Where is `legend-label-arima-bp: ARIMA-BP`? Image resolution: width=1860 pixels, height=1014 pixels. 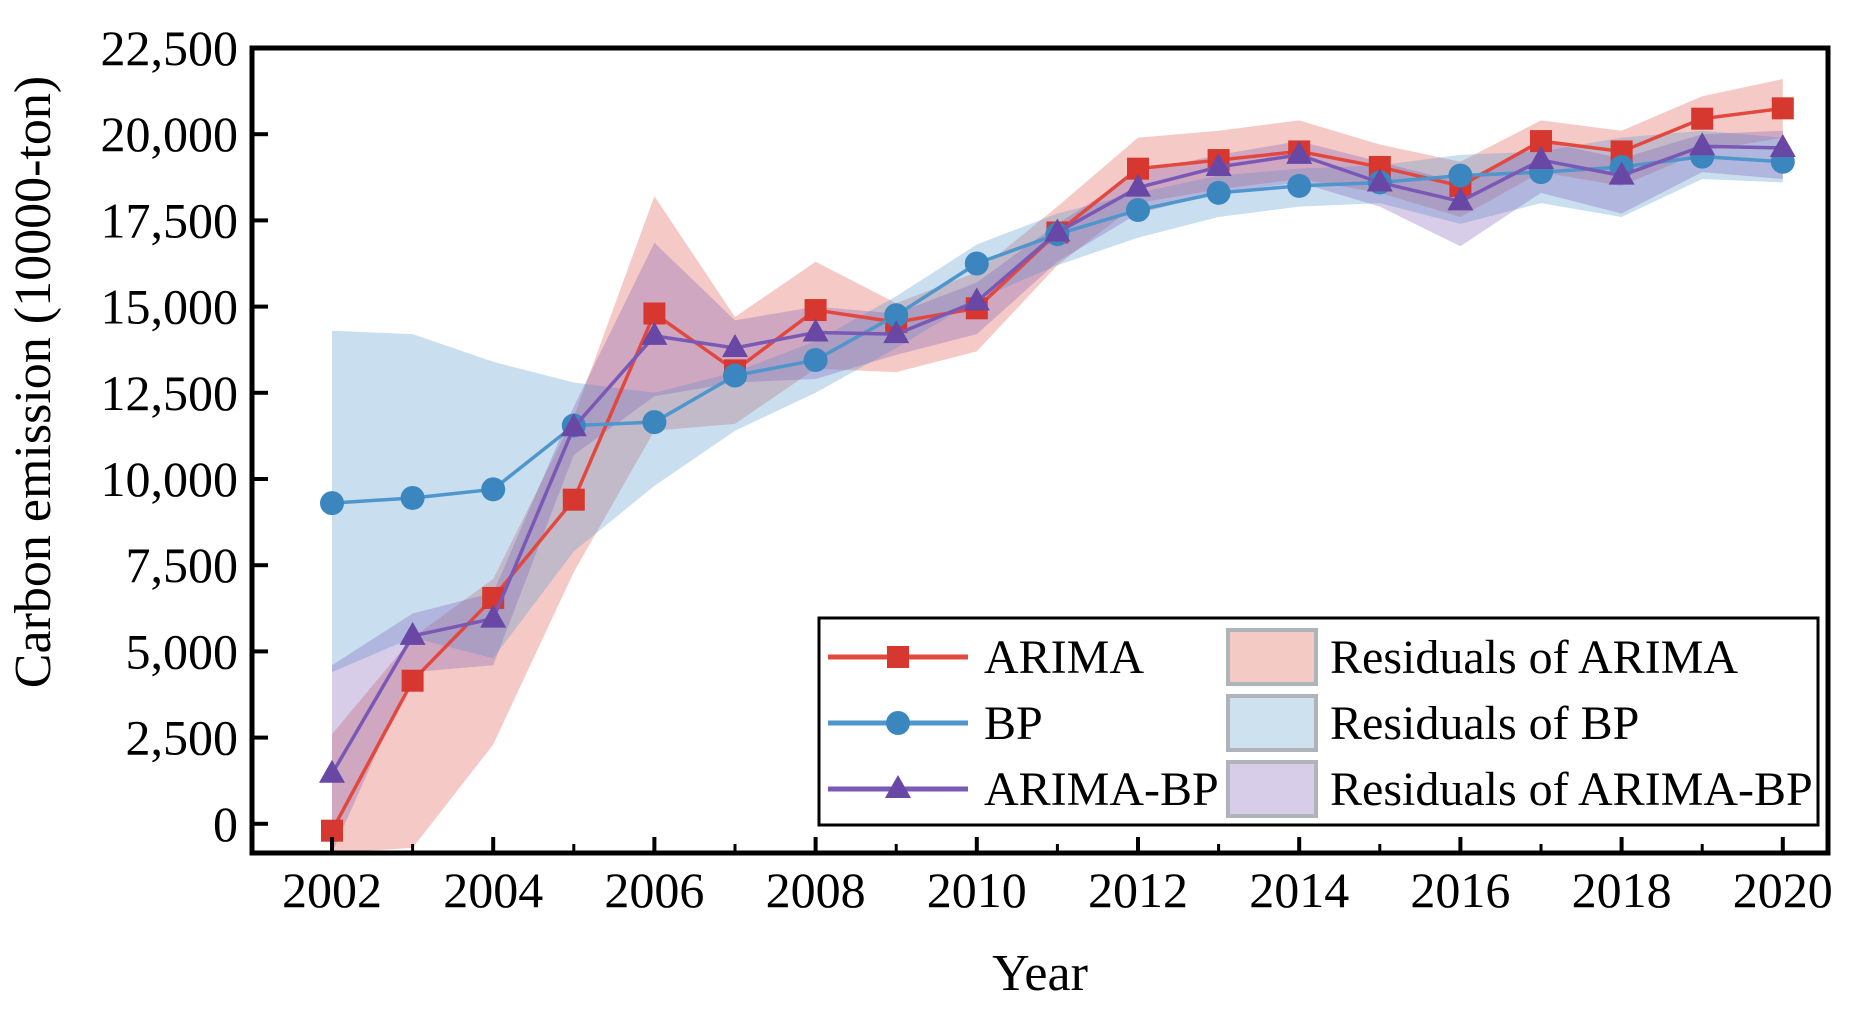
legend-label-arima-bp: ARIMA-BP is located at coordinates (1101, 789).